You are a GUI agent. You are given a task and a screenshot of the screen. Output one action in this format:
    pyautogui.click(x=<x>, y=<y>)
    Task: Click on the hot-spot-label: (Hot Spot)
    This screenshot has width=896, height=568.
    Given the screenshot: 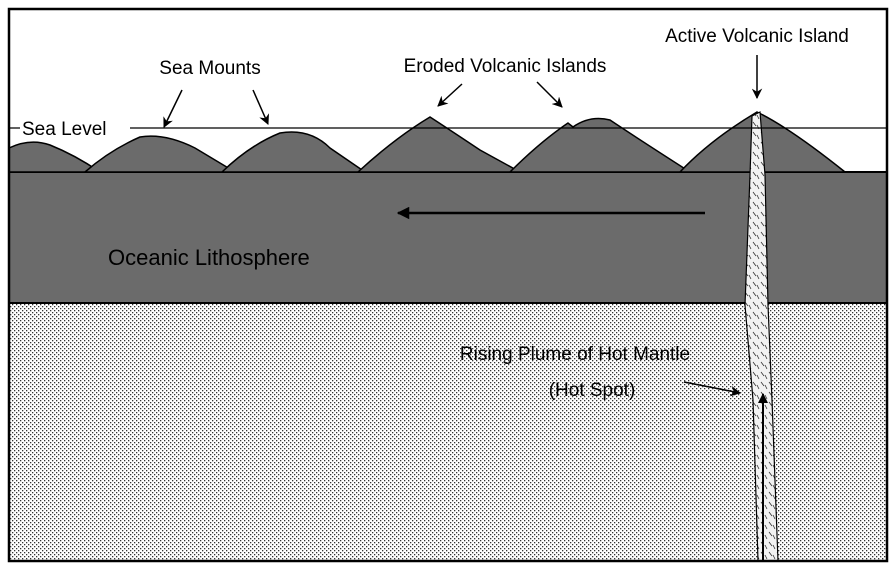 What is the action you would take?
    pyautogui.click(x=592, y=390)
    